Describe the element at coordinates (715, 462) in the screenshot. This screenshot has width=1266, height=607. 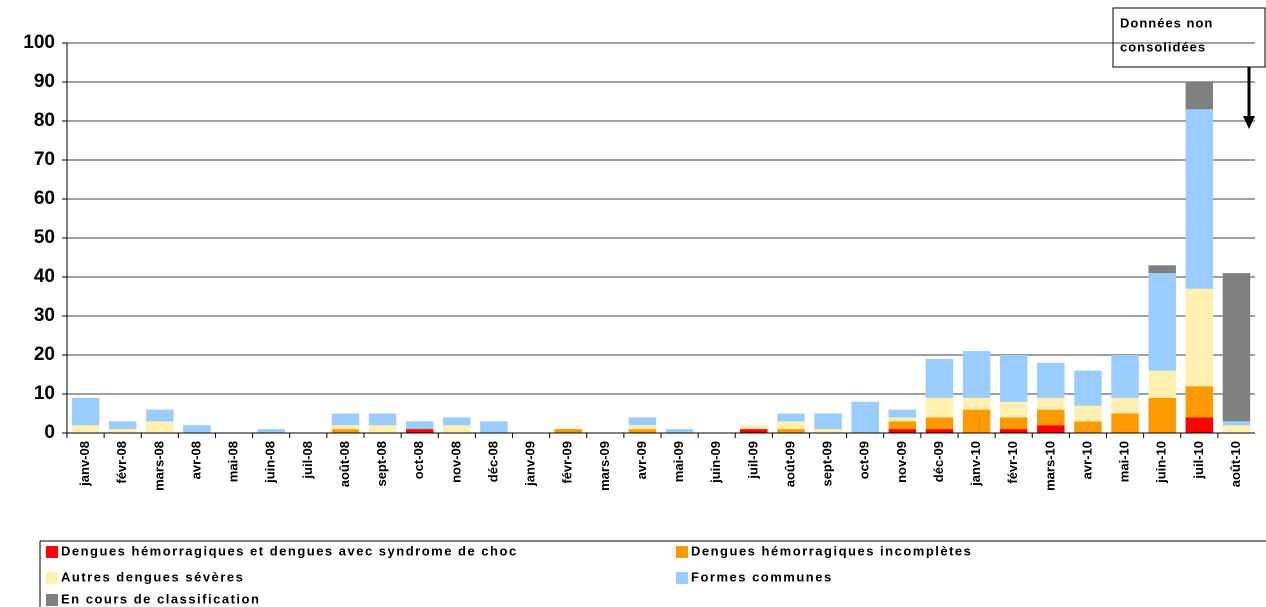
I see `x-tick-label: juin-09` at that location.